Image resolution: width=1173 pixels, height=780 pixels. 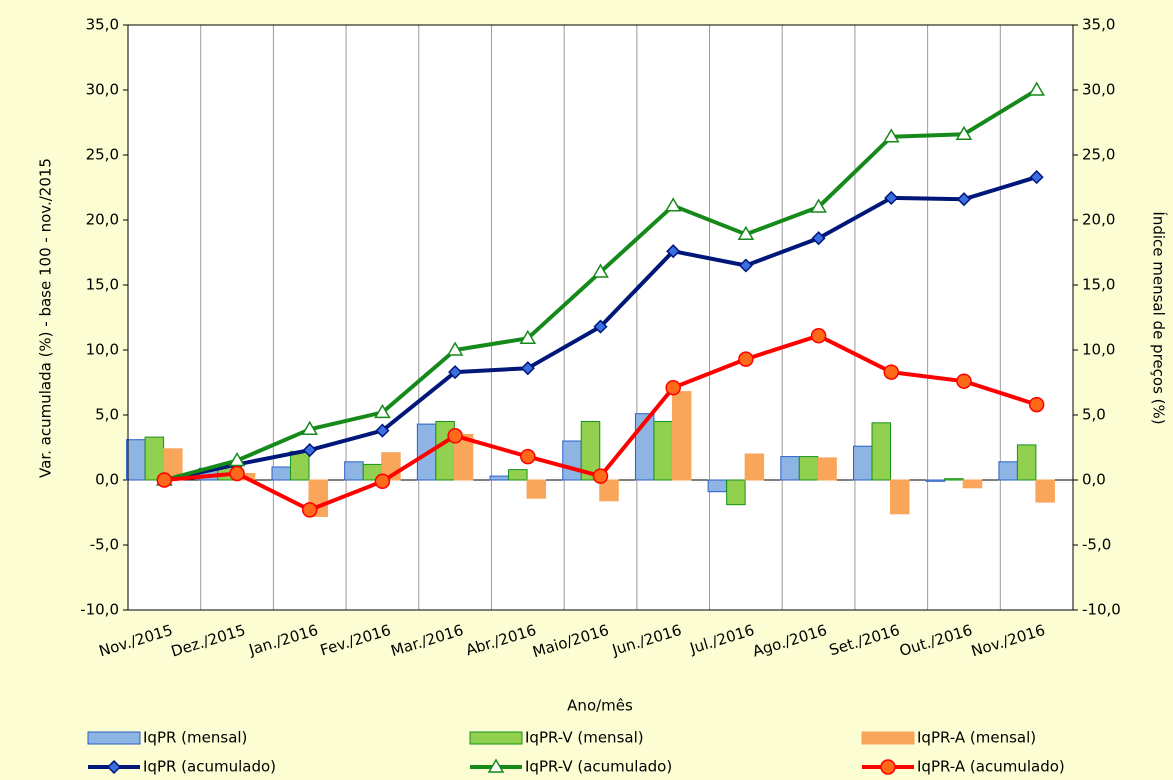 What do you see at coordinates (1098, 25) in the screenshot?
I see `y2-tick-label: 35,0` at bounding box center [1098, 25].